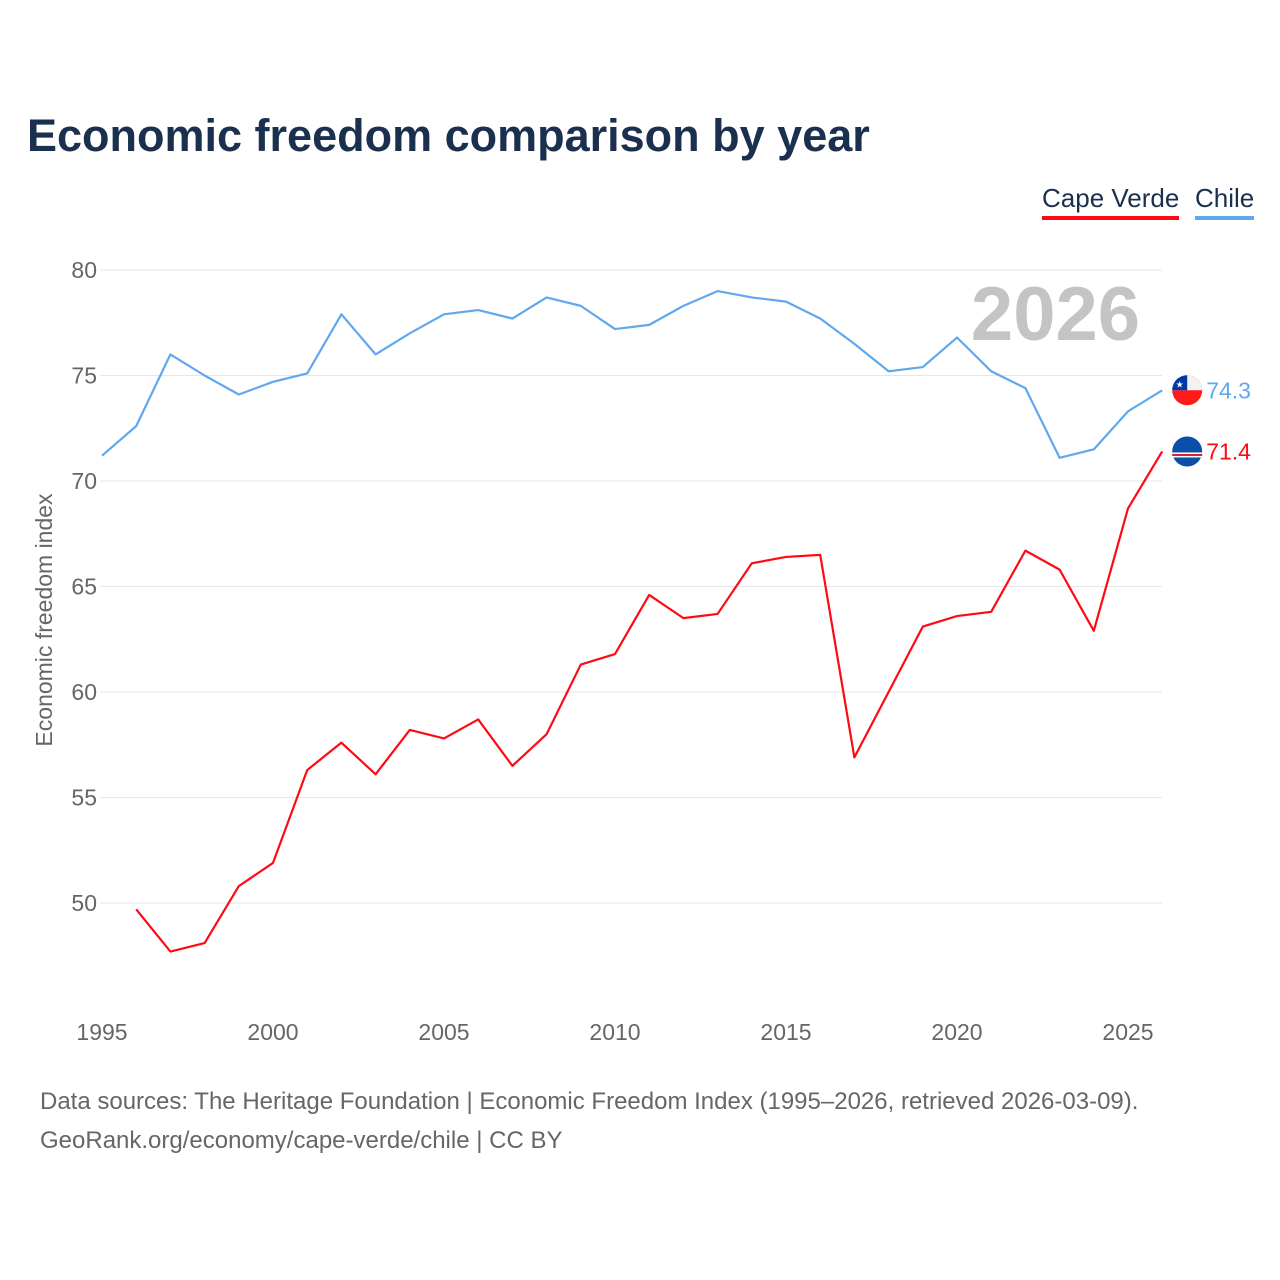 The image size is (1280, 1280). Describe the element at coordinates (84, 798) in the screenshot. I see `y-tick-label: 55` at that location.